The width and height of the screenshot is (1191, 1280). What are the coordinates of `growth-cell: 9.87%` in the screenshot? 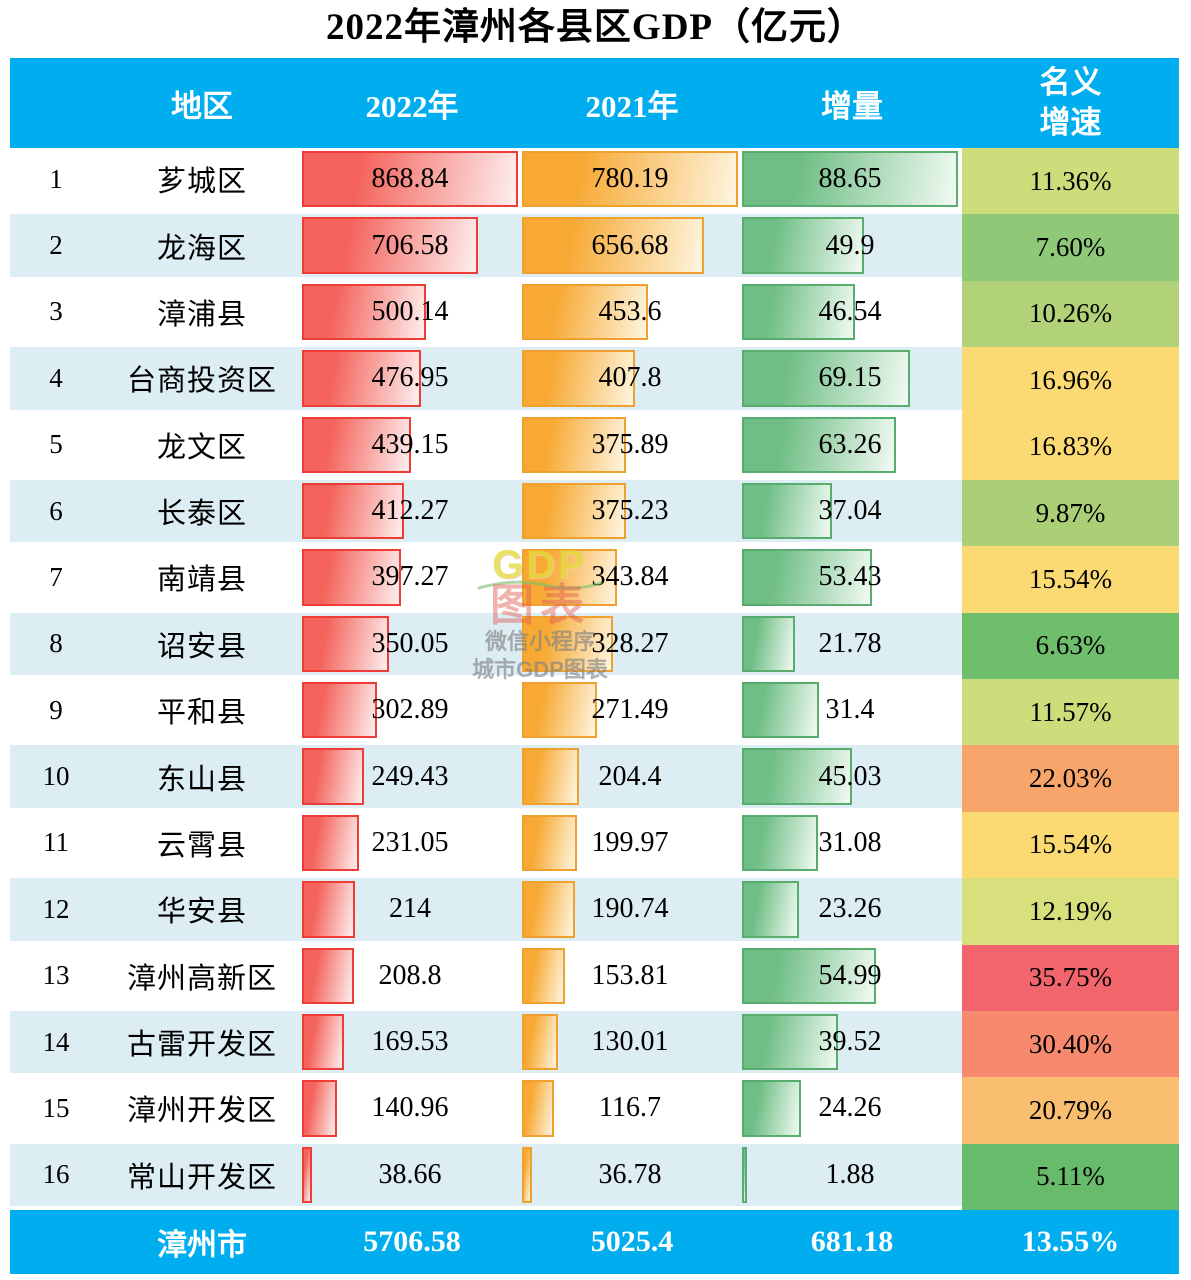 It's located at (1070, 513).